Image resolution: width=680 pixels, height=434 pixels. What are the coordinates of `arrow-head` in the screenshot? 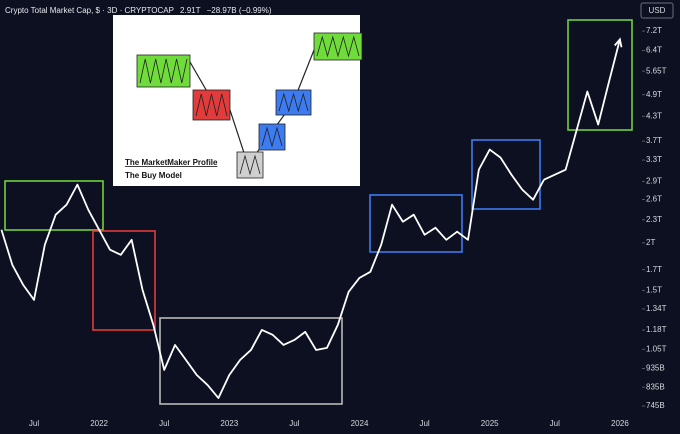 It's located at (618, 42).